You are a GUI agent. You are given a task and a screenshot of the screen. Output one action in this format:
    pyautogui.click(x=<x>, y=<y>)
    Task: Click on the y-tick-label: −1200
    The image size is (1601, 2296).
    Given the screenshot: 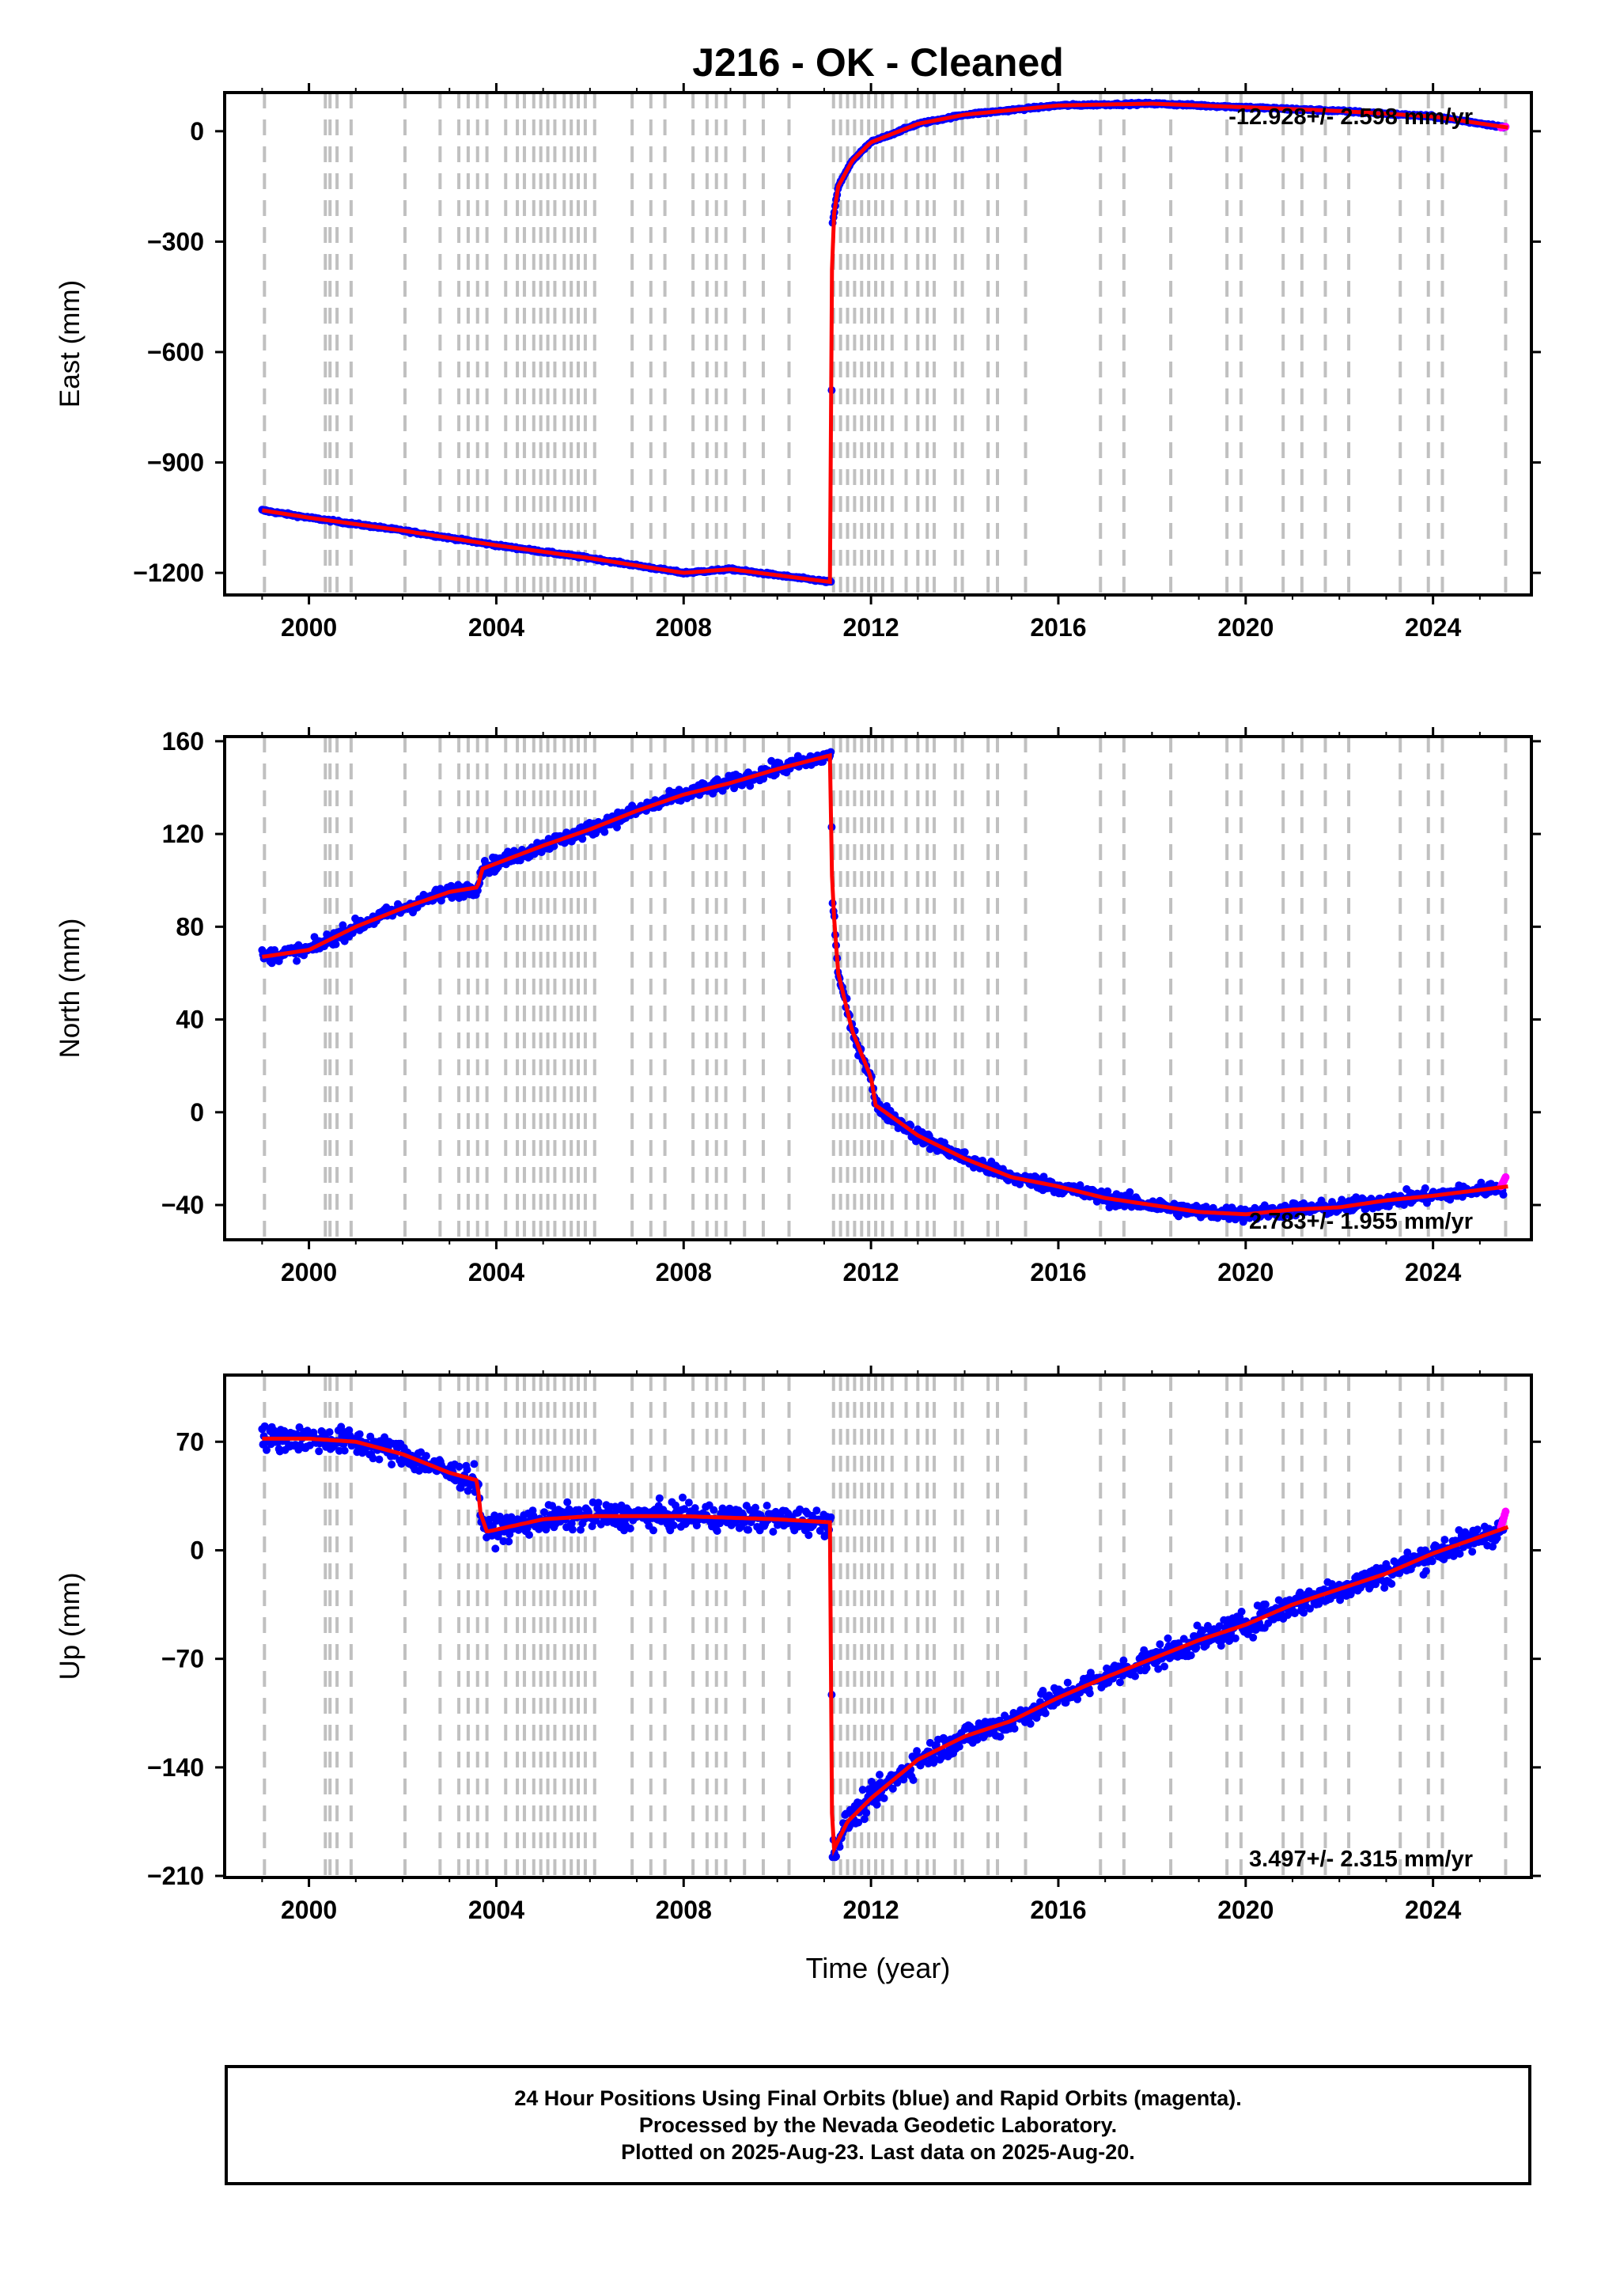 What is the action you would take?
    pyautogui.click(x=168, y=573)
    